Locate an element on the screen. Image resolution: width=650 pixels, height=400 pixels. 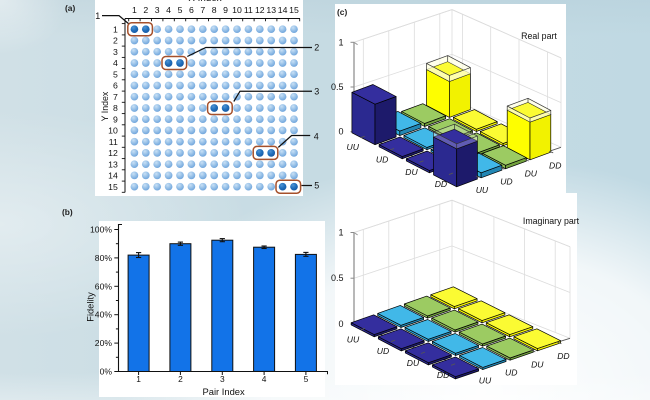
svg-text: Fidelity is located at coordinates (91, 307).